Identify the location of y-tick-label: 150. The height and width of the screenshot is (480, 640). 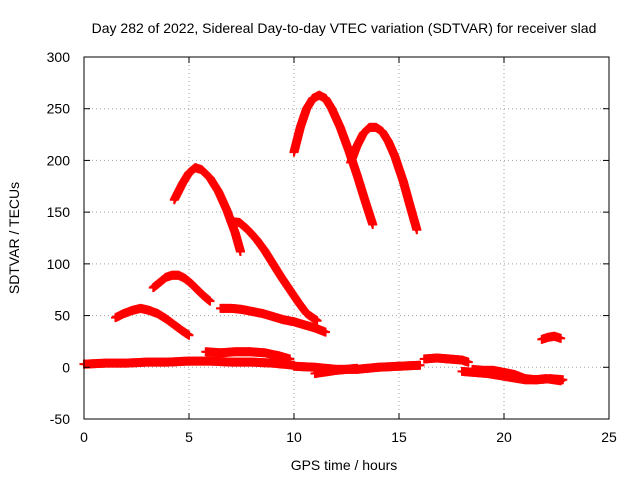
(59, 212).